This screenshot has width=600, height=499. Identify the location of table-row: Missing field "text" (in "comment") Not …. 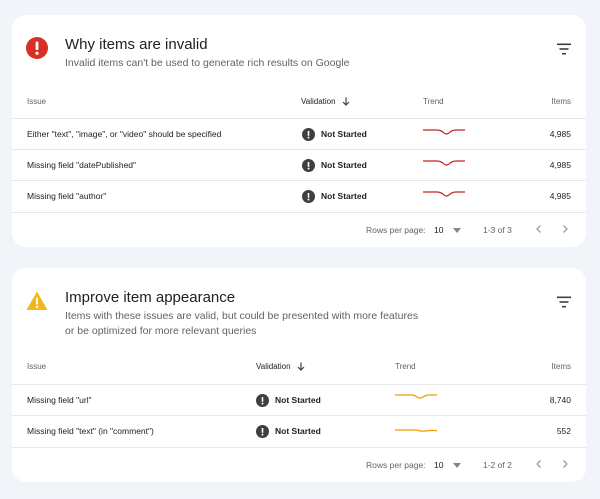
(299, 431).